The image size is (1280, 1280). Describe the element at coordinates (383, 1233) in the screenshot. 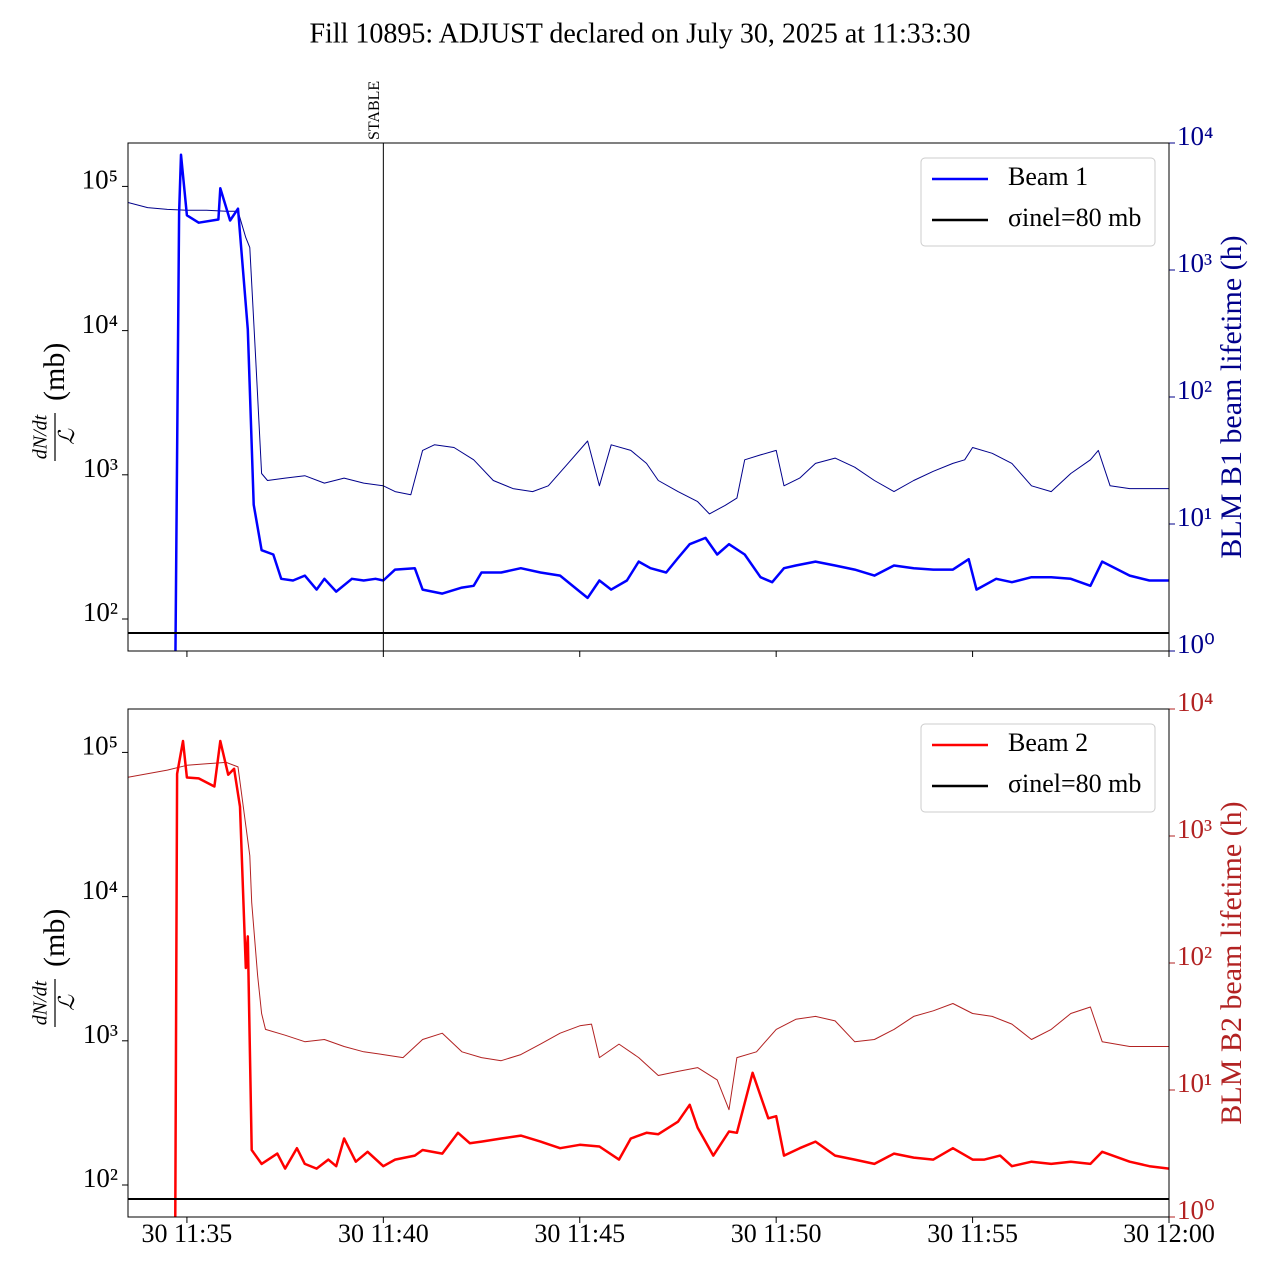

I see `x-tick-label: 30 11:40` at that location.